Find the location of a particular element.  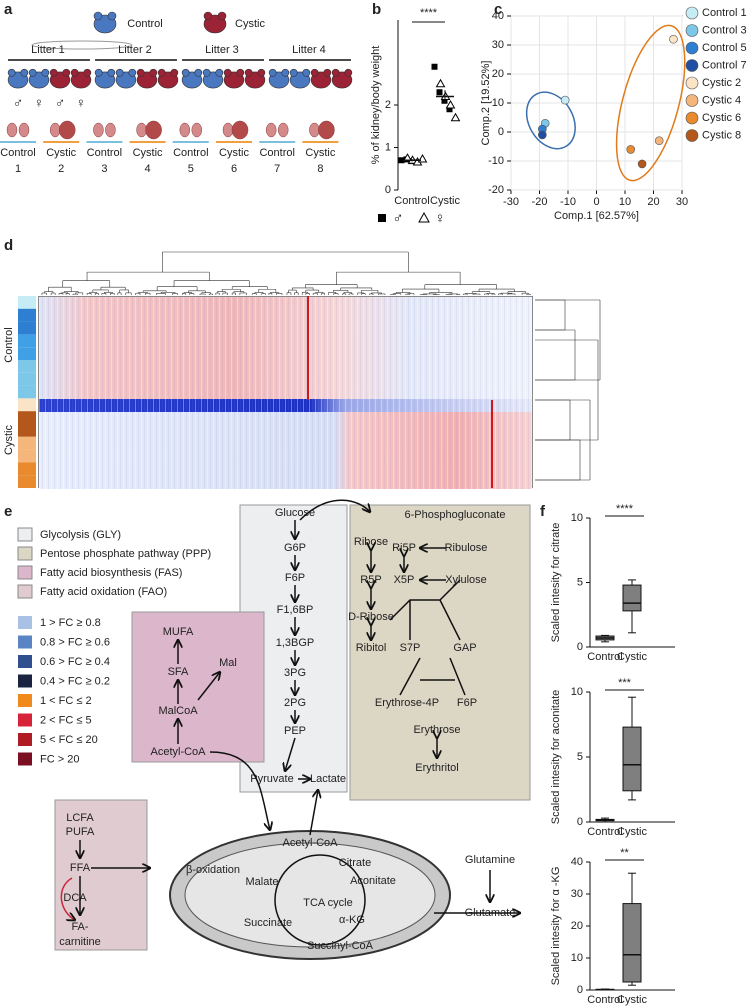

metabolite: F6P is located at coordinates (295, 578).